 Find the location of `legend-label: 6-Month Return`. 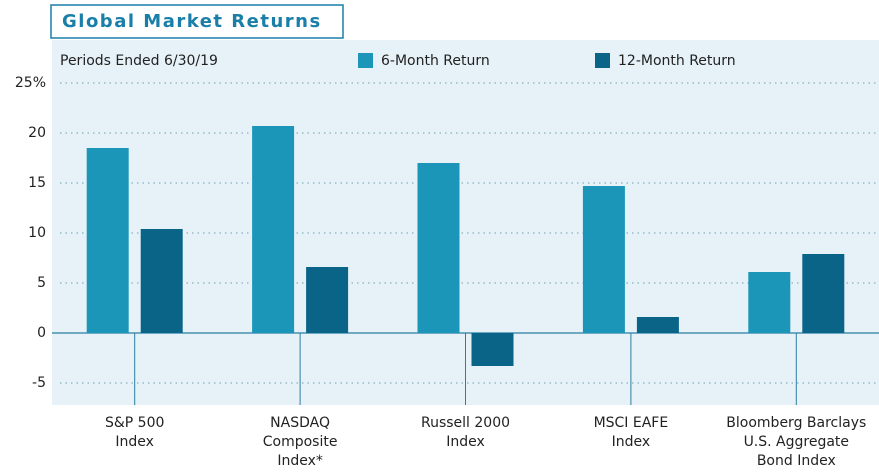

legend-label: 6-Month Return is located at coordinates (435, 61).